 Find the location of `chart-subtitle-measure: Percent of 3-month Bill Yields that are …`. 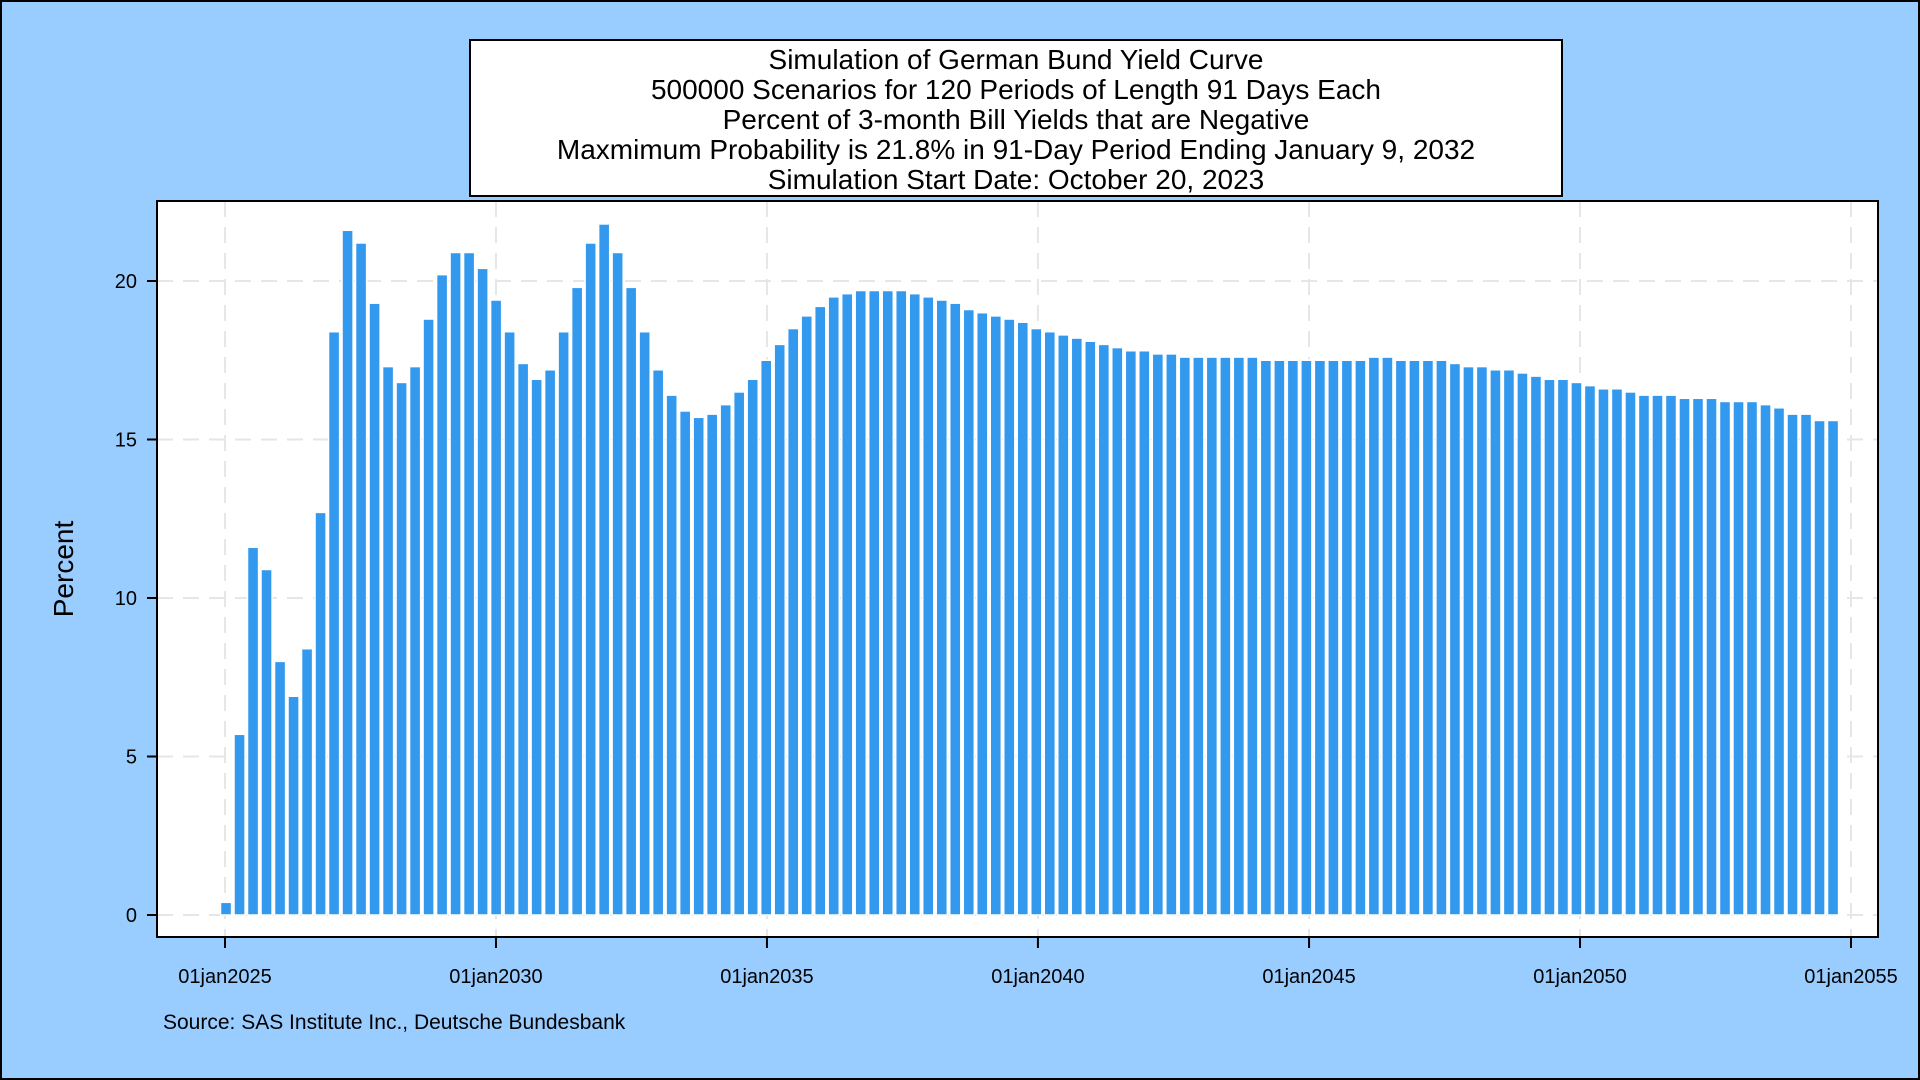

chart-subtitle-measure: Percent of 3-month Bill Yields that are … is located at coordinates (1016, 119).